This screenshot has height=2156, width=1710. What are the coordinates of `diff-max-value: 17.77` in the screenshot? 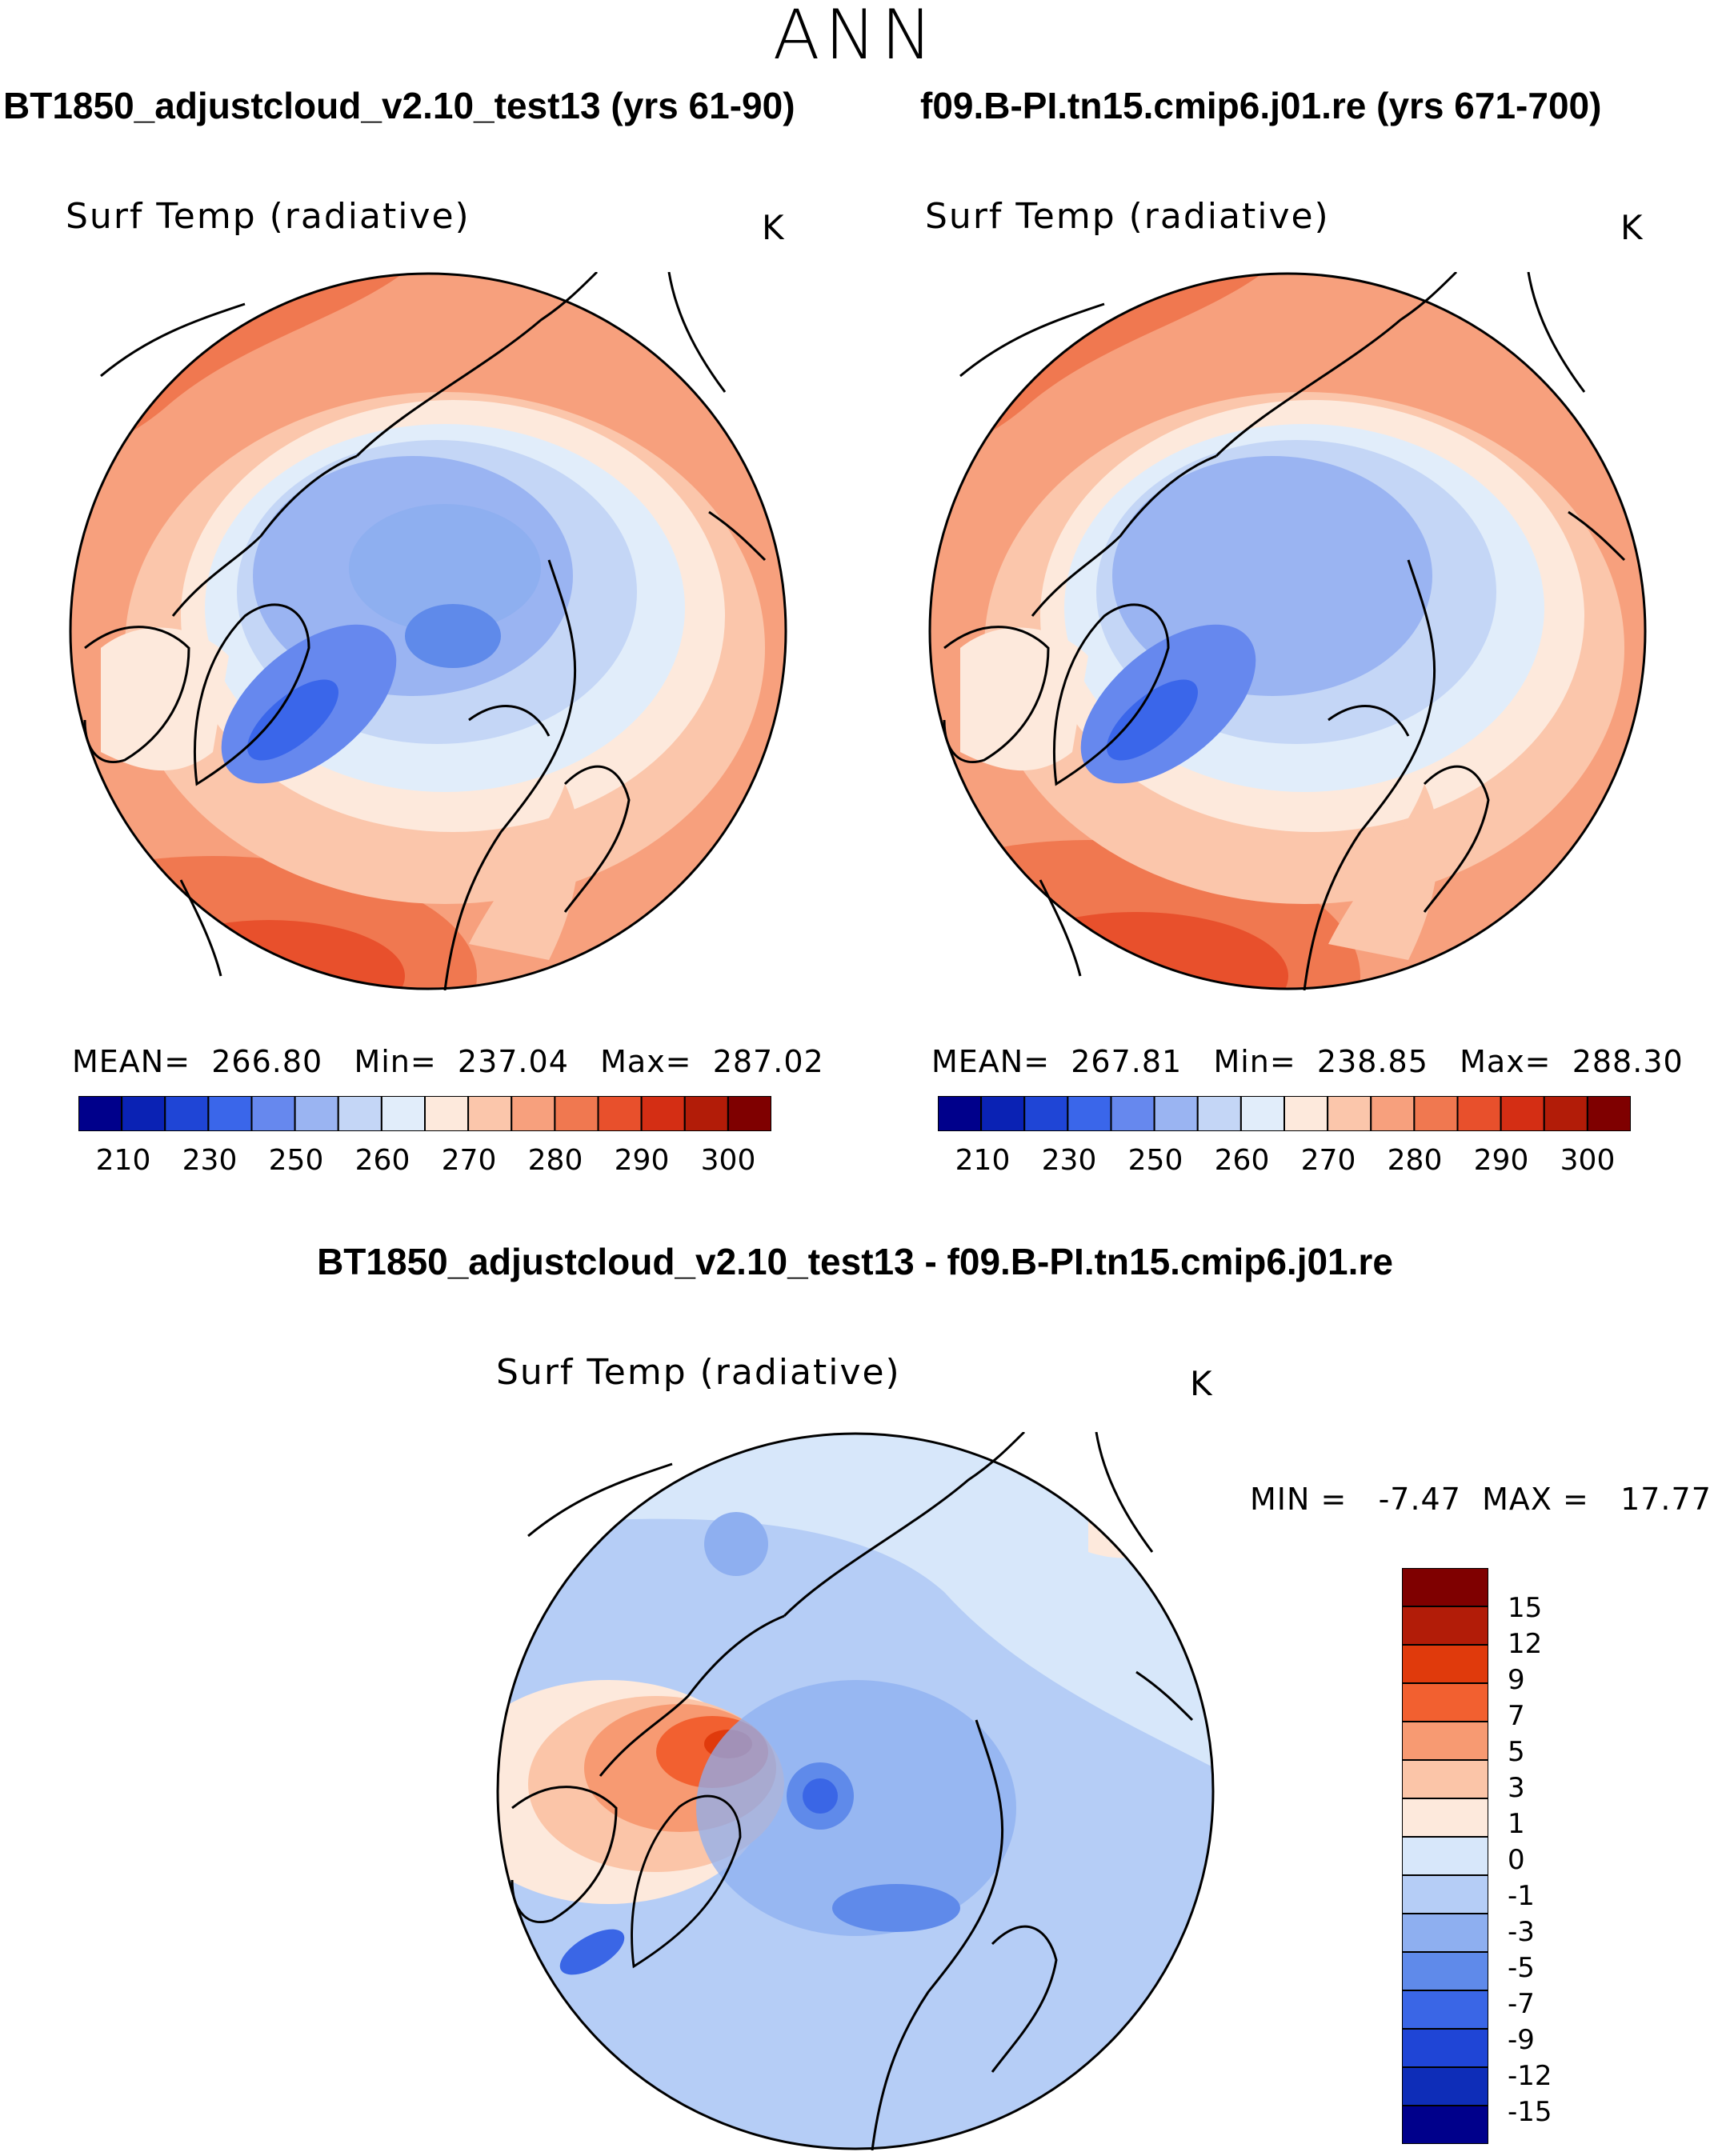 It's located at (1665, 1499).